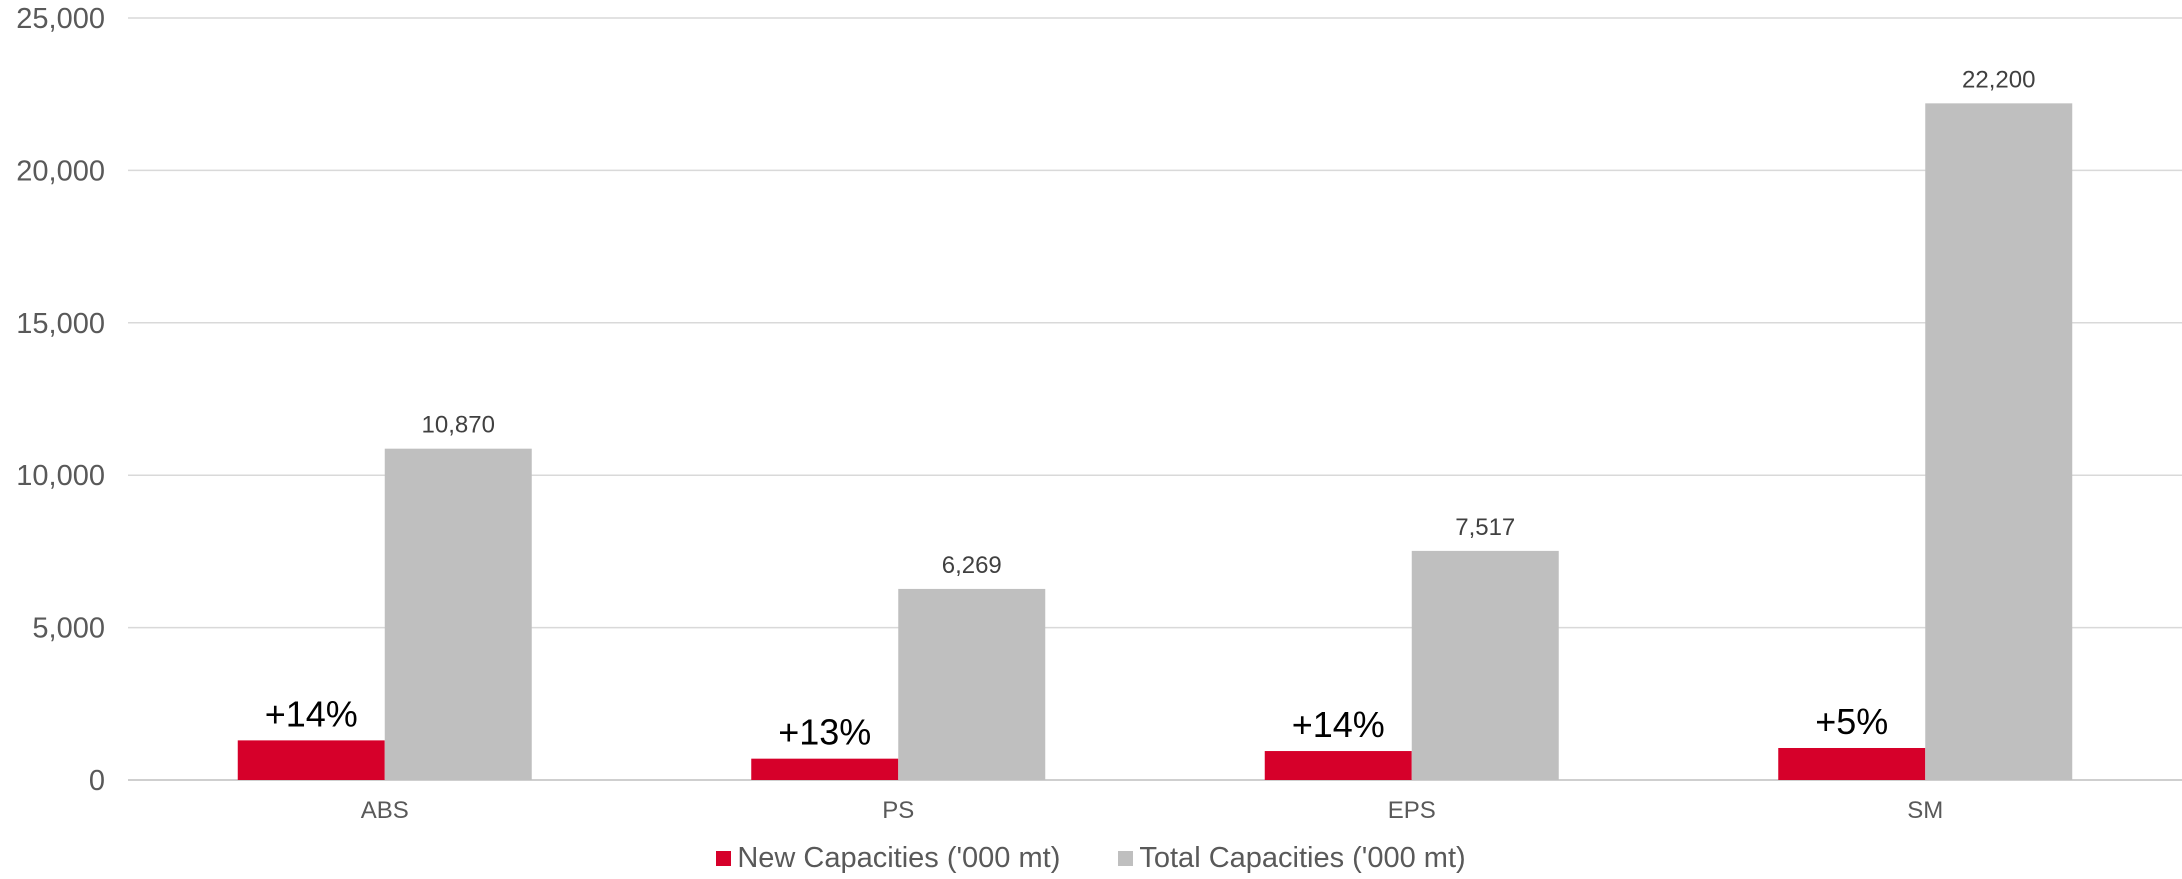 The height and width of the screenshot is (879, 2182). What do you see at coordinates (1999, 442) in the screenshot?
I see `bar-total-sm` at bounding box center [1999, 442].